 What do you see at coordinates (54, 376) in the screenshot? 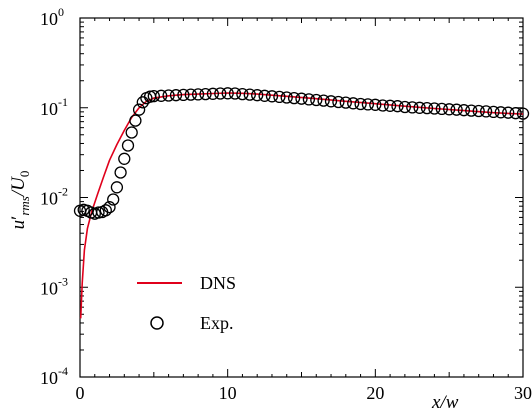
I see `y-tick-label: 10⁻⁴` at bounding box center [54, 376].